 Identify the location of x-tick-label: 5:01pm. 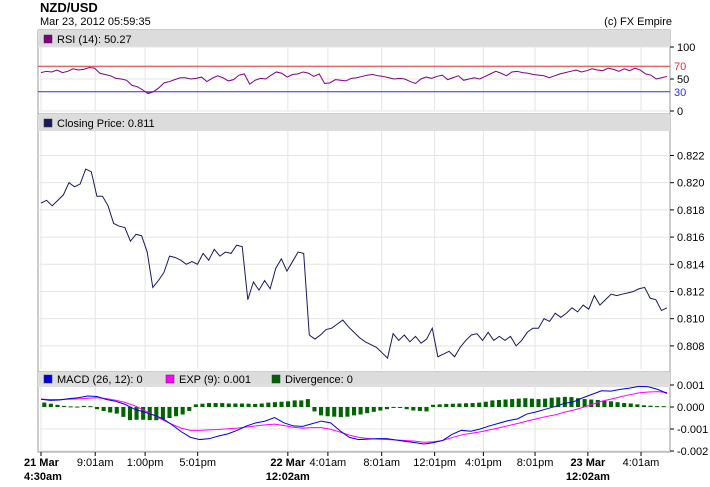
(197, 463).